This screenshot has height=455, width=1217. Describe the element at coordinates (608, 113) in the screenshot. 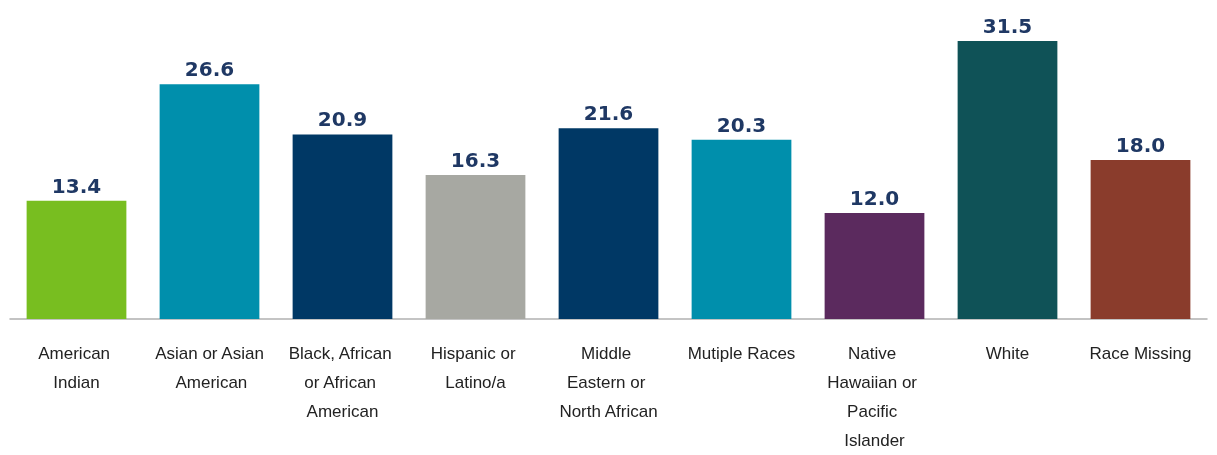

I see `data-label: 21.6` at that location.